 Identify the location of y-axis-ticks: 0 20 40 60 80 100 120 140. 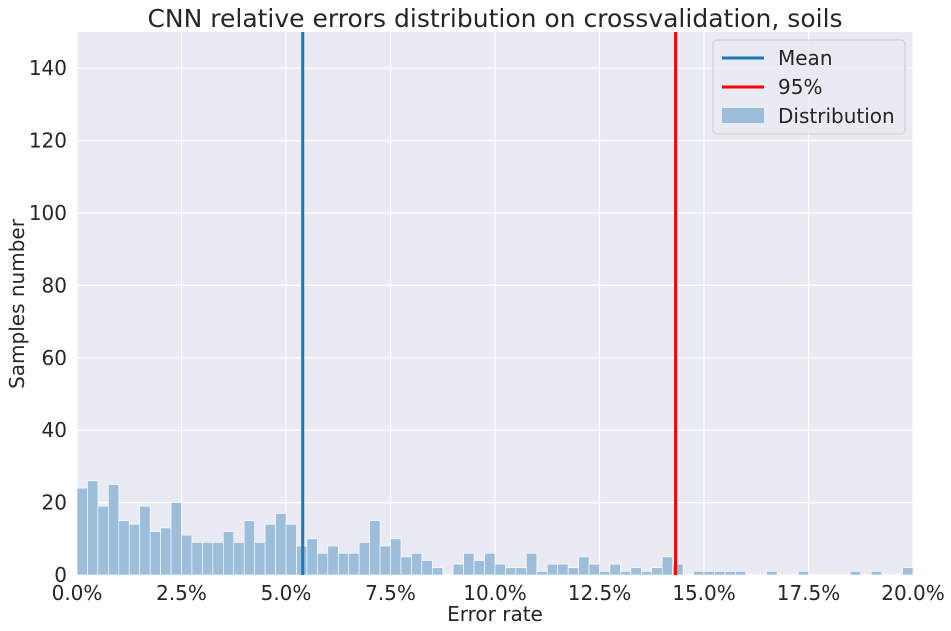
(48, 321).